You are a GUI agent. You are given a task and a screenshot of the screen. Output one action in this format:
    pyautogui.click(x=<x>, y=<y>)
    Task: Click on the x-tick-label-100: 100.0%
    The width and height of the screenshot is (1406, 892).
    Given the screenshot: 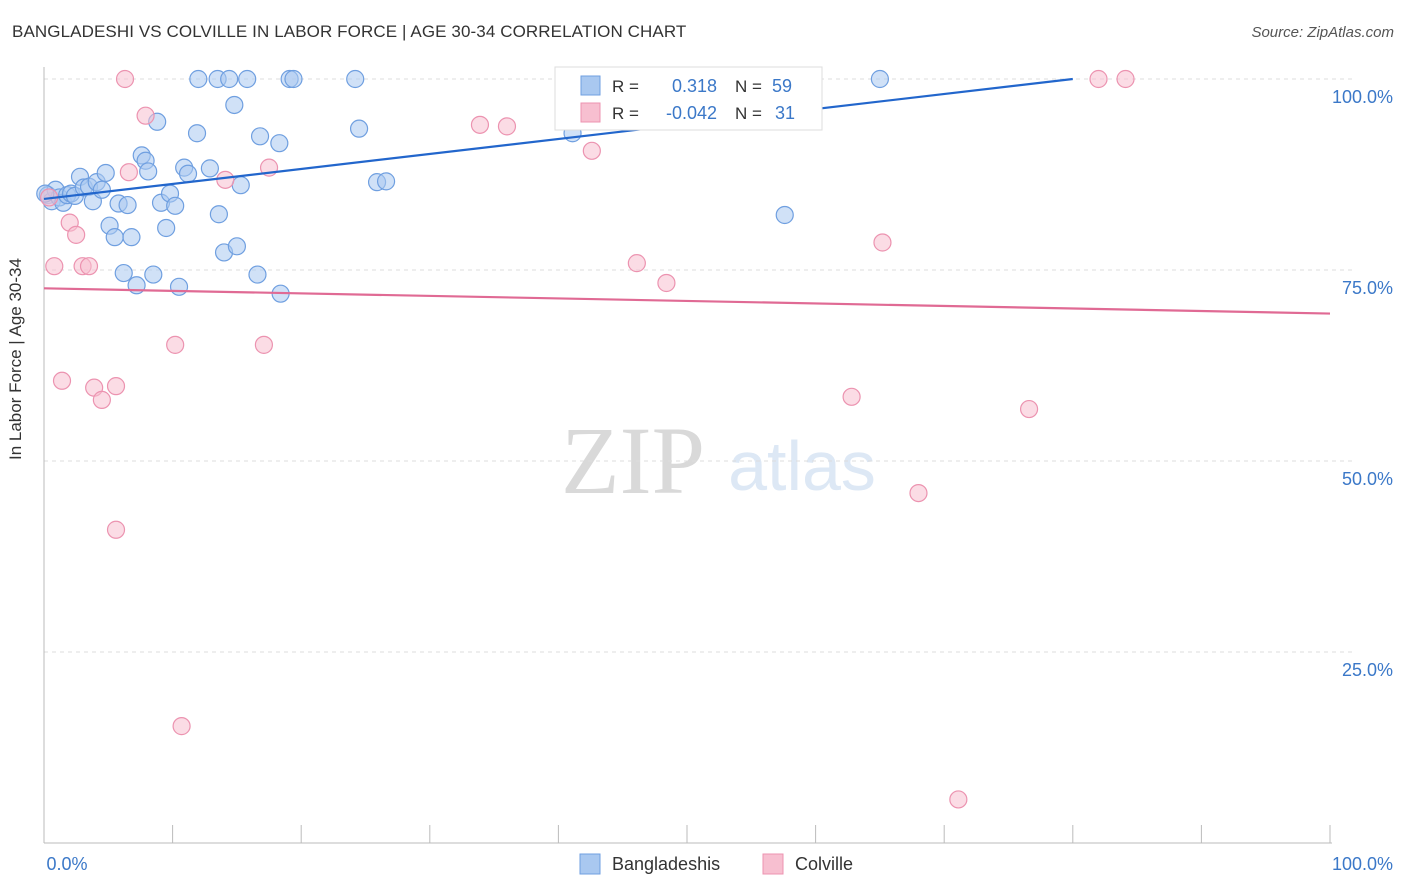 What is the action you would take?
    pyautogui.click(x=1362, y=864)
    